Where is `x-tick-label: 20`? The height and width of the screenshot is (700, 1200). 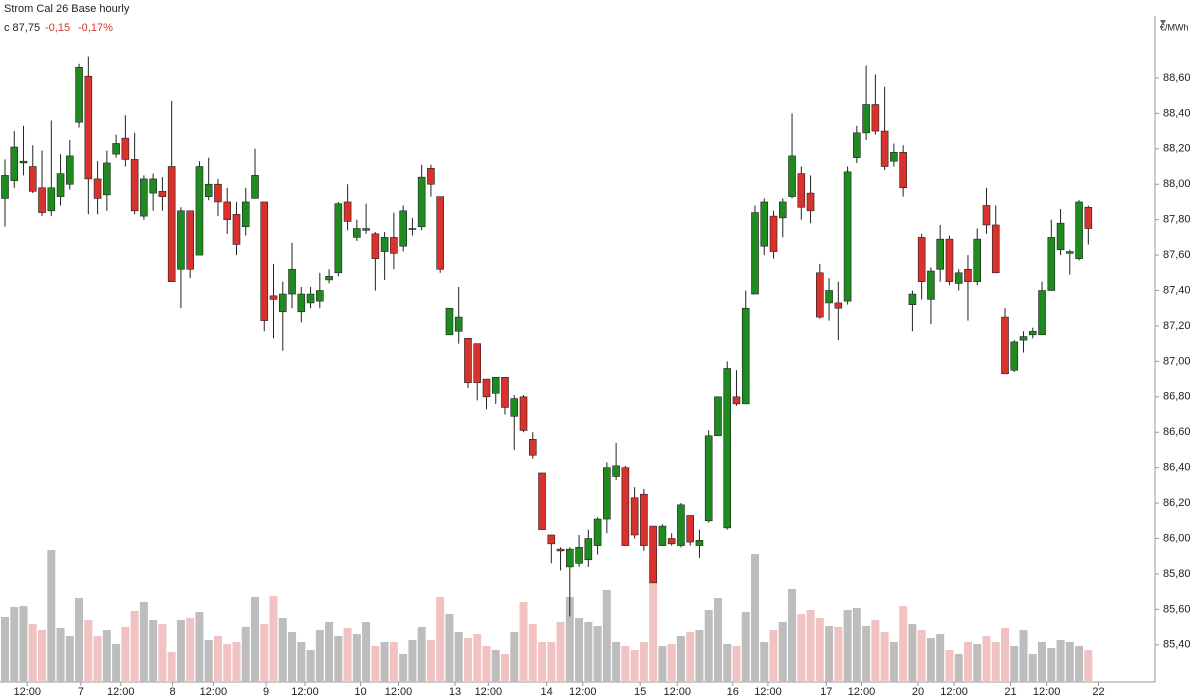 x-tick-label: 20 is located at coordinates (918, 692).